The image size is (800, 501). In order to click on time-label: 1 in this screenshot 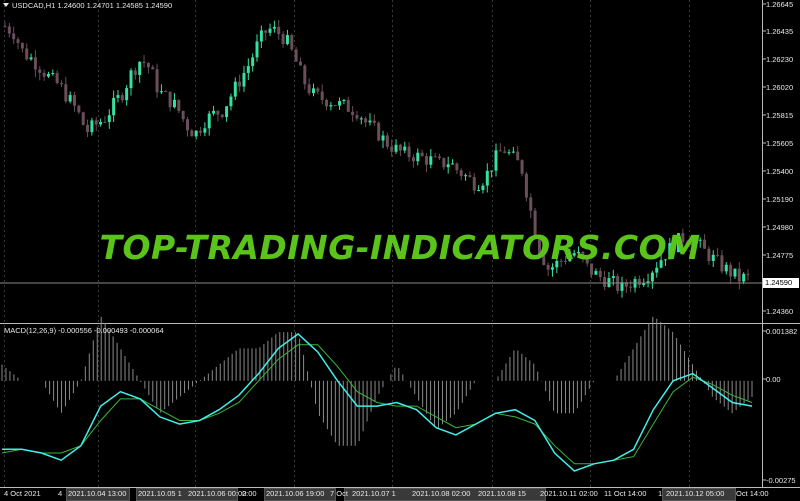, I will do `click(660, 493)`.